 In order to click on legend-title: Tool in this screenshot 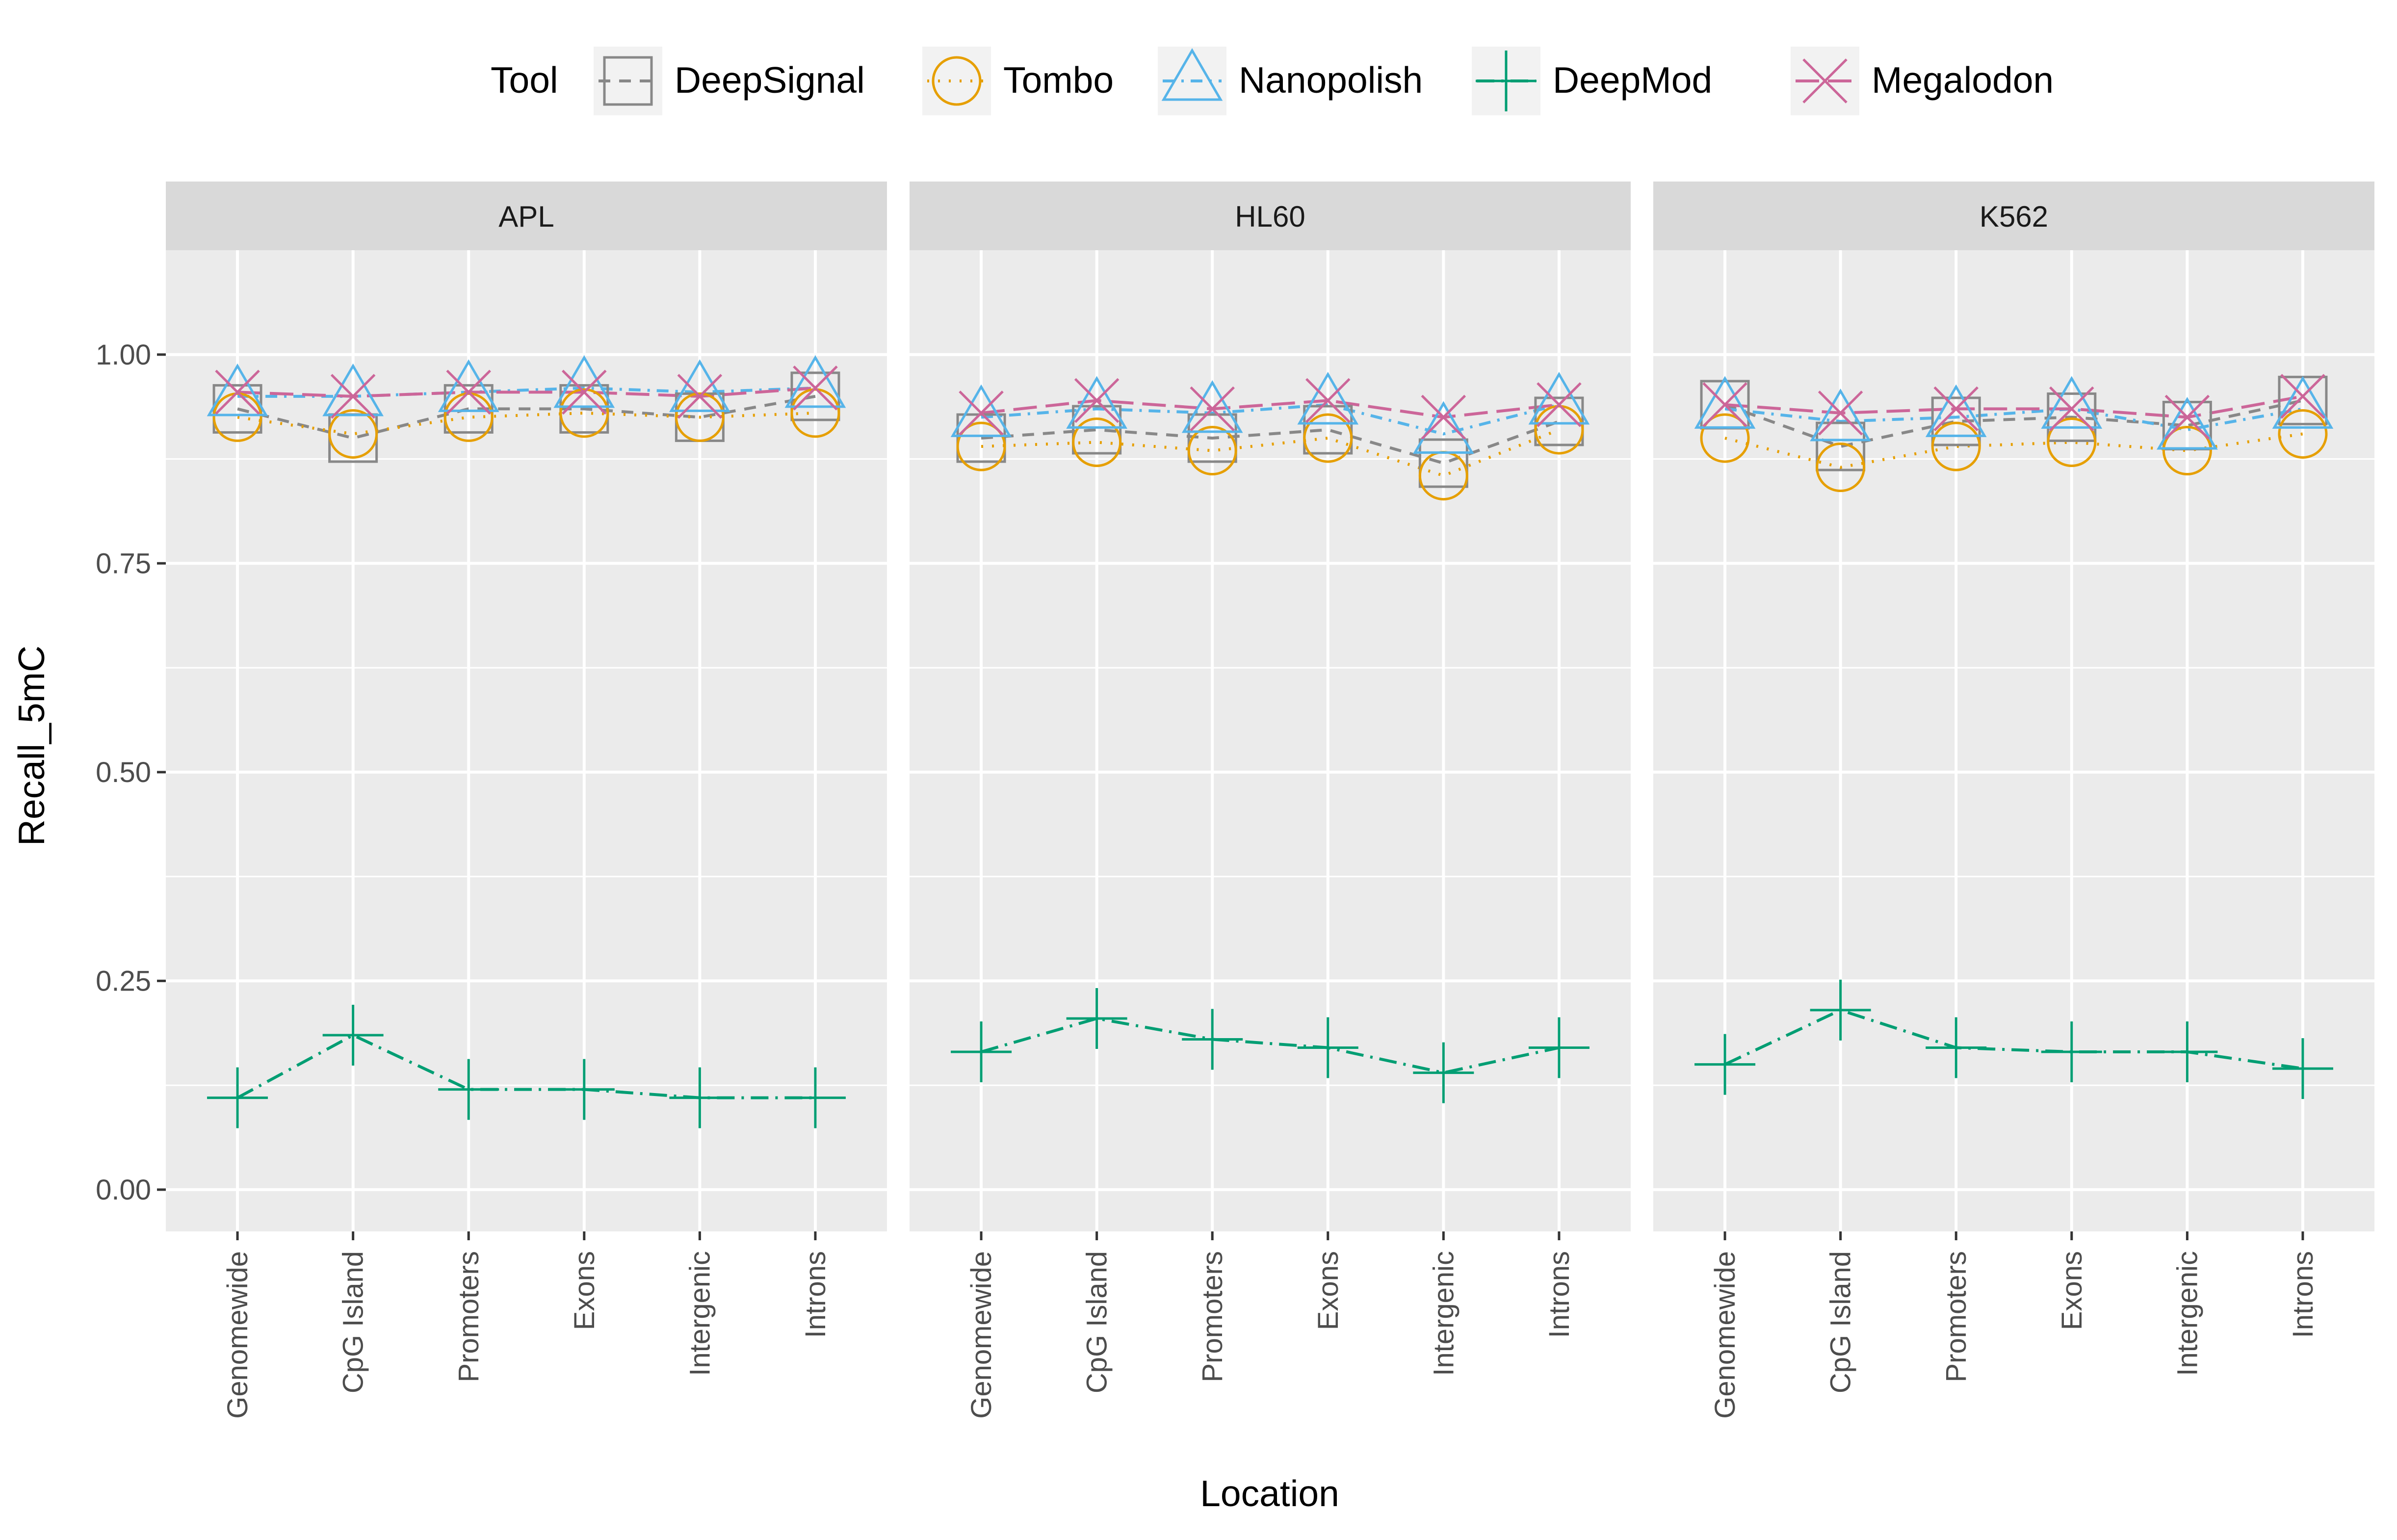, I will do `click(524, 80)`.